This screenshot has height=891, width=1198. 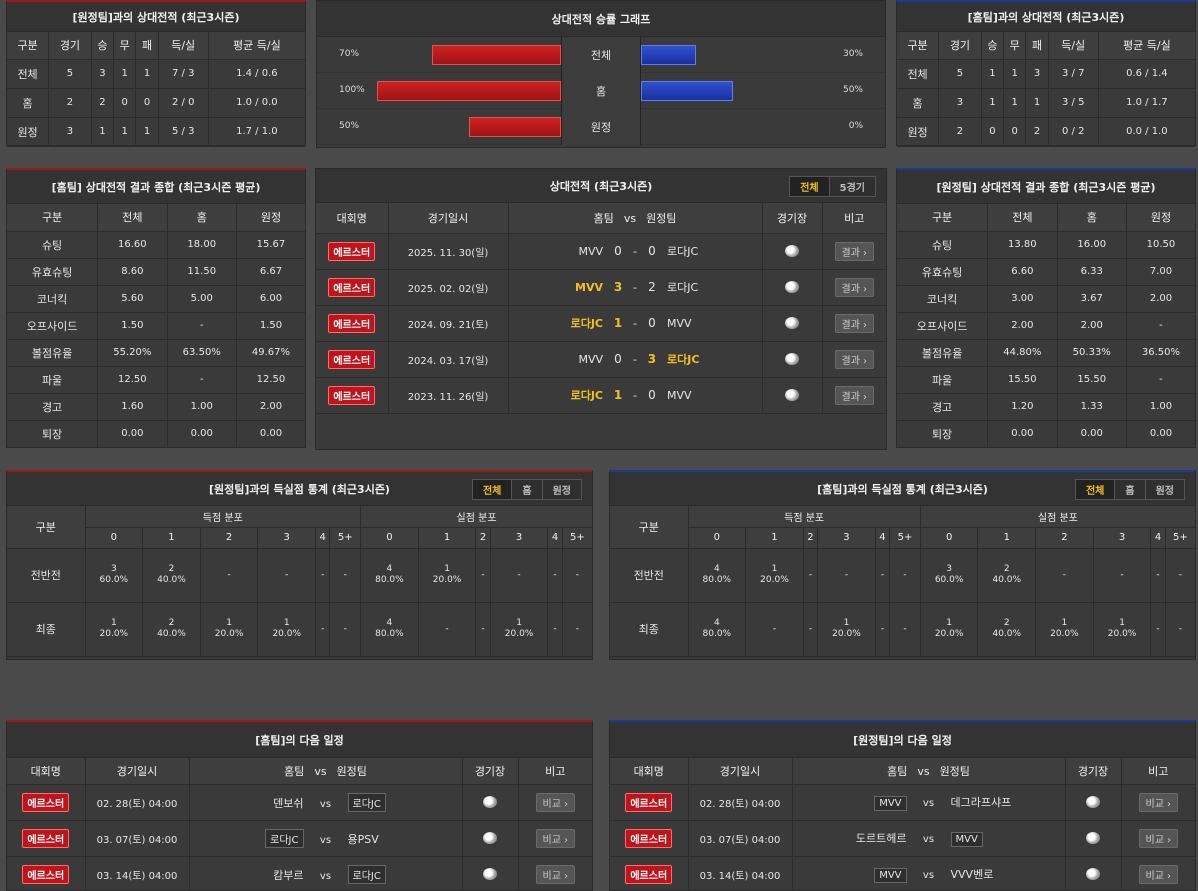 What do you see at coordinates (299, 489) in the screenshot?
I see `goals-left-title: [원정팀]과의 득실점 통계 (최근3시즌)` at bounding box center [299, 489].